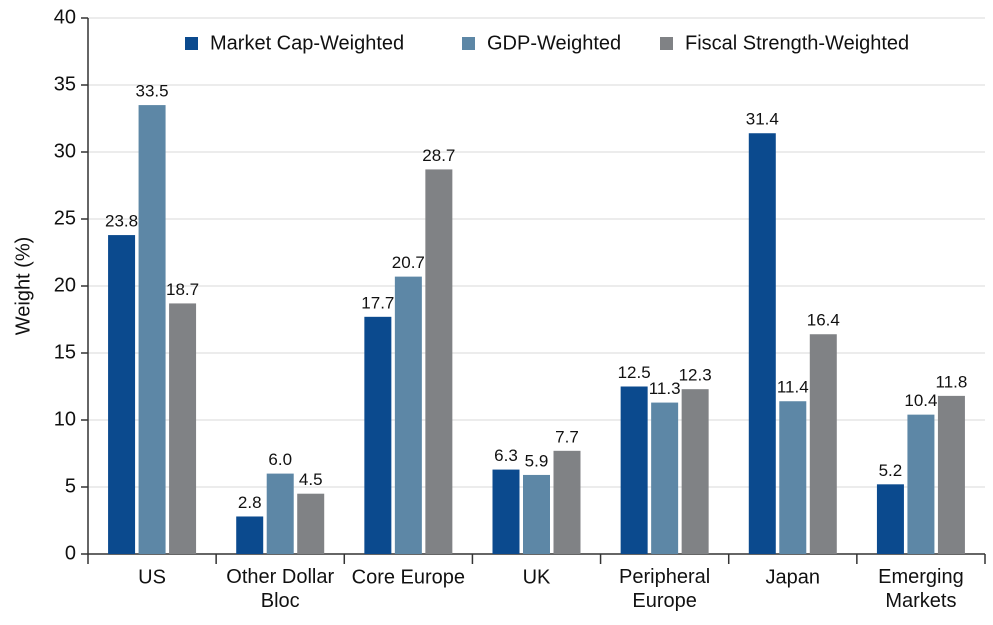 The image size is (993, 625). Describe the element at coordinates (664, 577) in the screenshot. I see `x-tick-label-line: Peripheral` at that location.